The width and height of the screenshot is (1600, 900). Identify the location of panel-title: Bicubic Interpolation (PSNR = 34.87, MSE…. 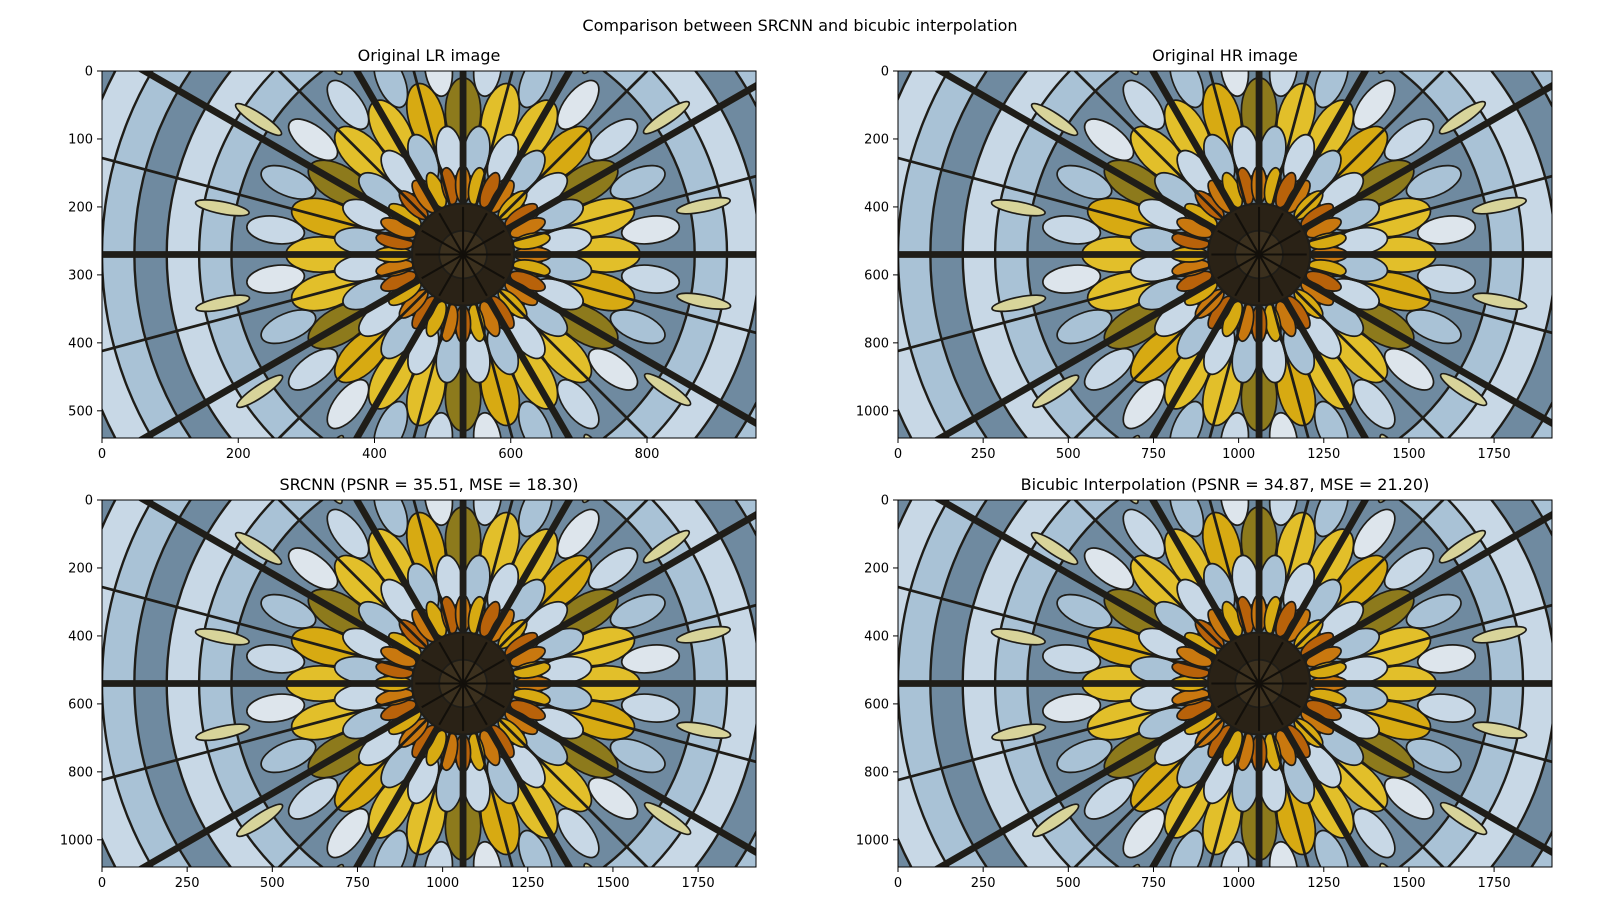
(1225, 484).